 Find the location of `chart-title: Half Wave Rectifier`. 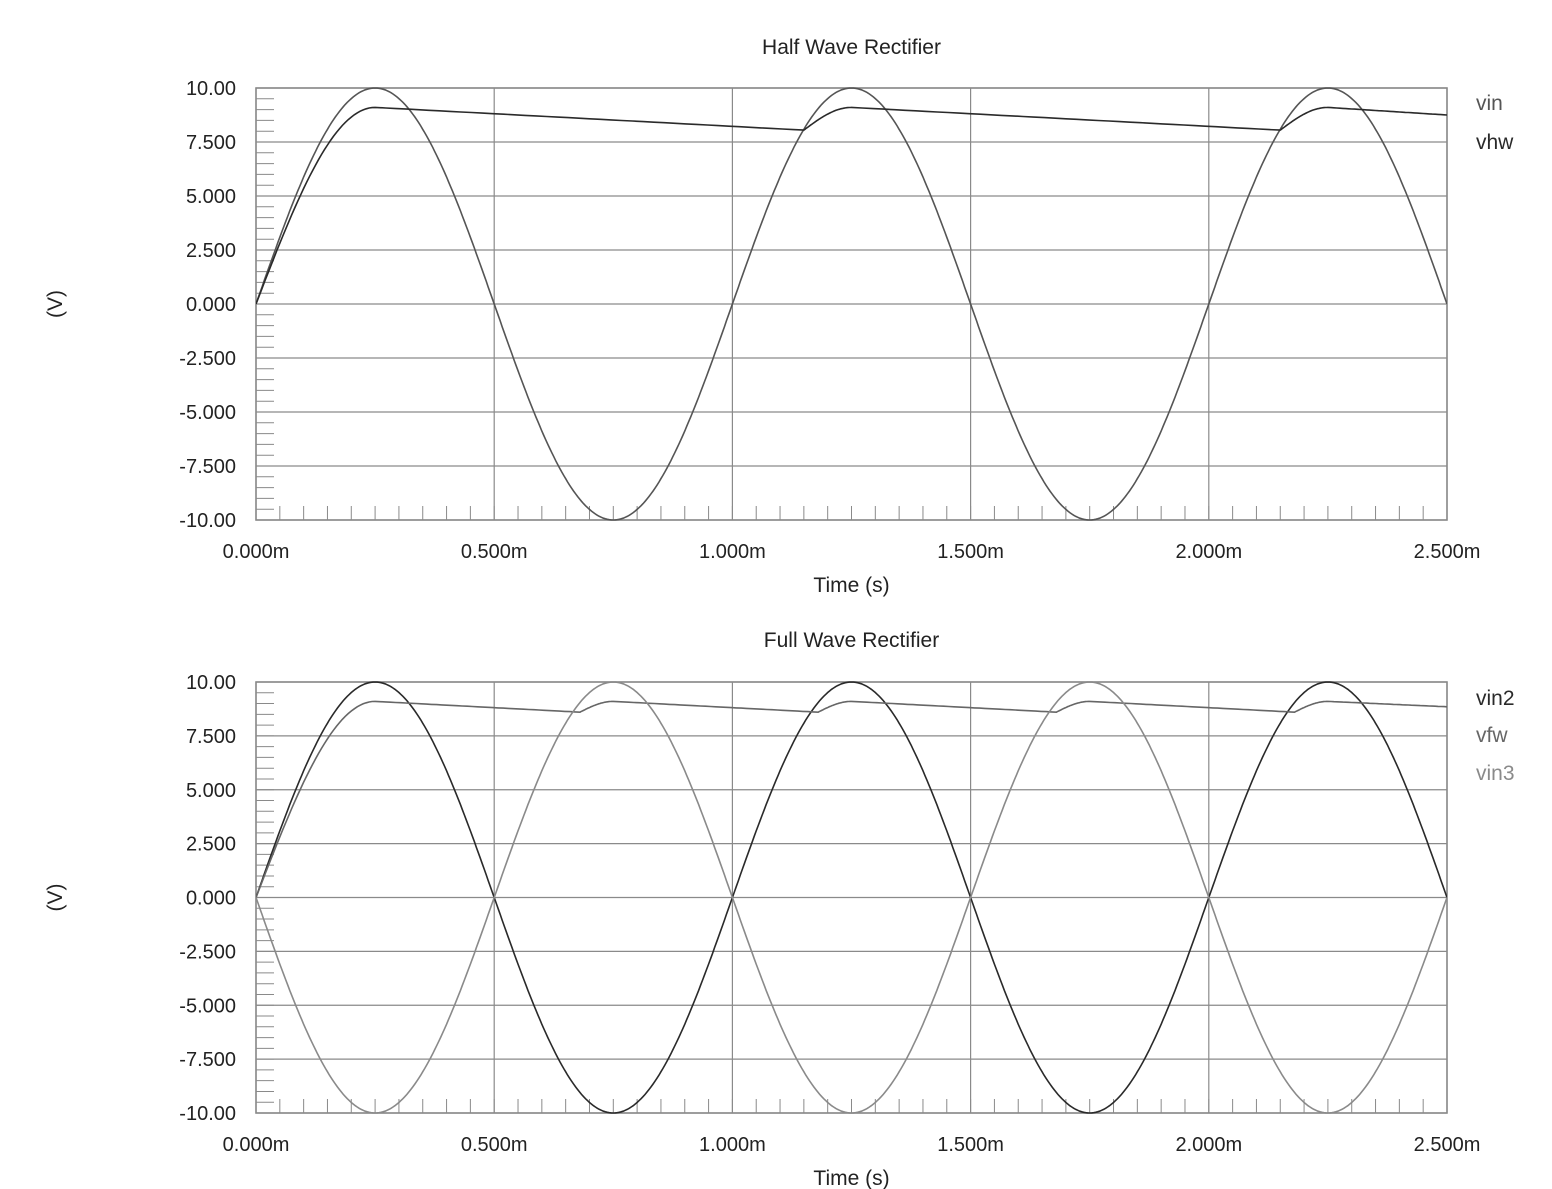

chart-title: Half Wave Rectifier is located at coordinates (851, 47).